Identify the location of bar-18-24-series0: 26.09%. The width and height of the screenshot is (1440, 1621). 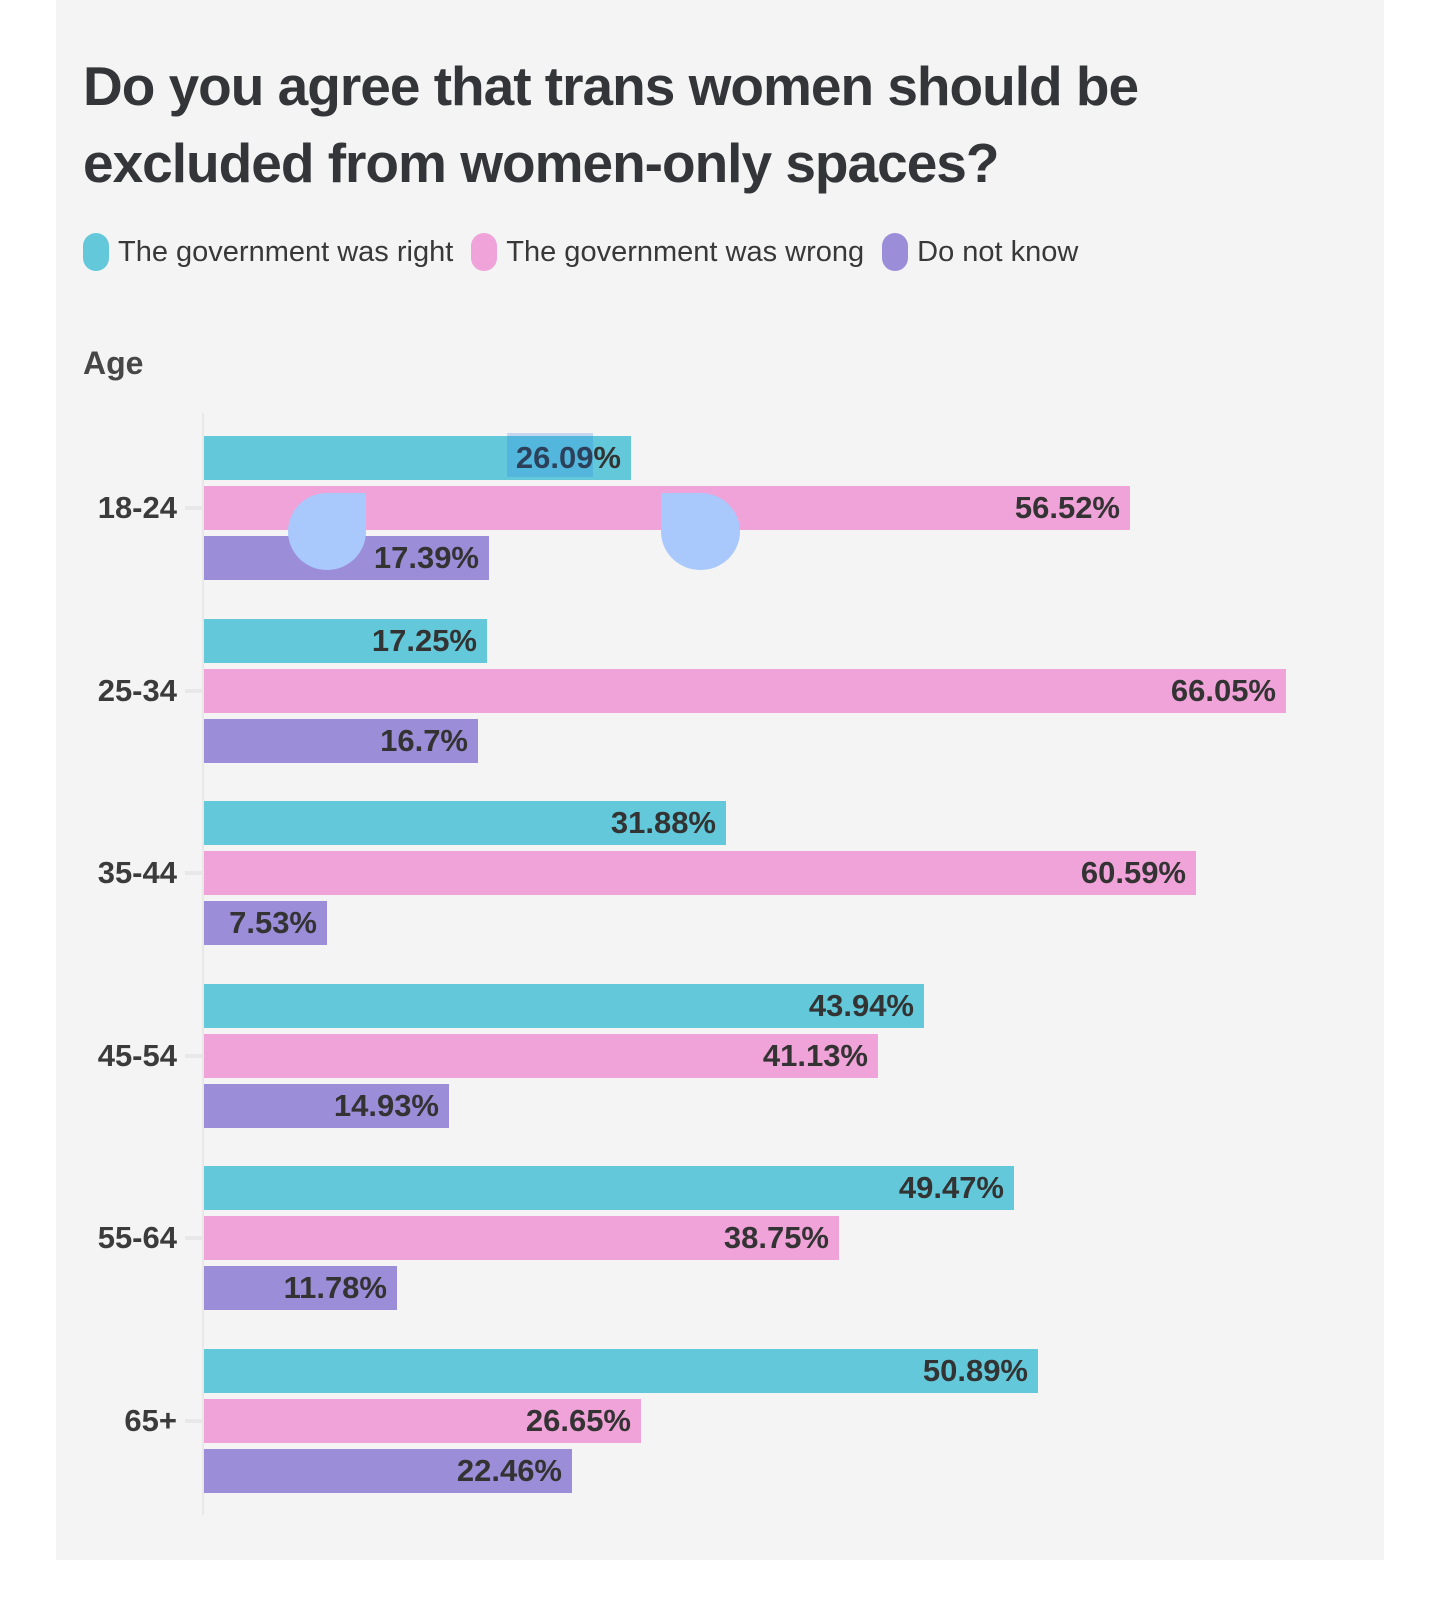
(417, 458).